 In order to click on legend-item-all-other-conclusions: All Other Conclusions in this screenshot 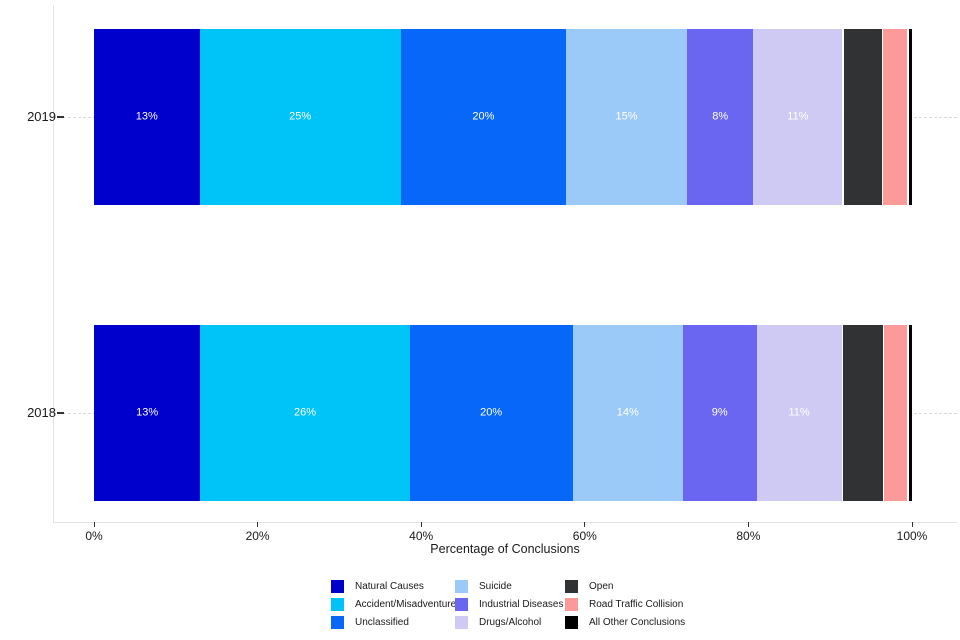, I will do `click(625, 622)`.